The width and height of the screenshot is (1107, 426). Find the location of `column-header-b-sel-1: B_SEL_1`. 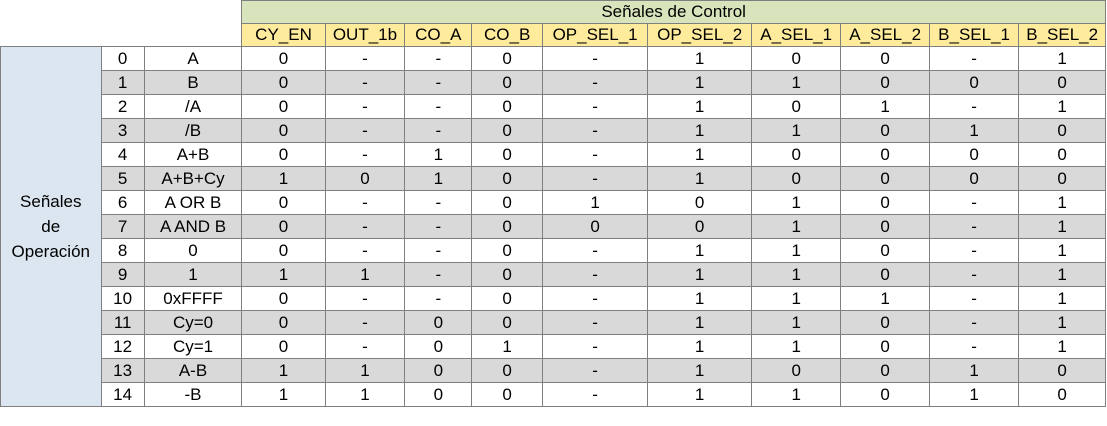

column-header-b-sel-1: B_SEL_1 is located at coordinates (974, 35).